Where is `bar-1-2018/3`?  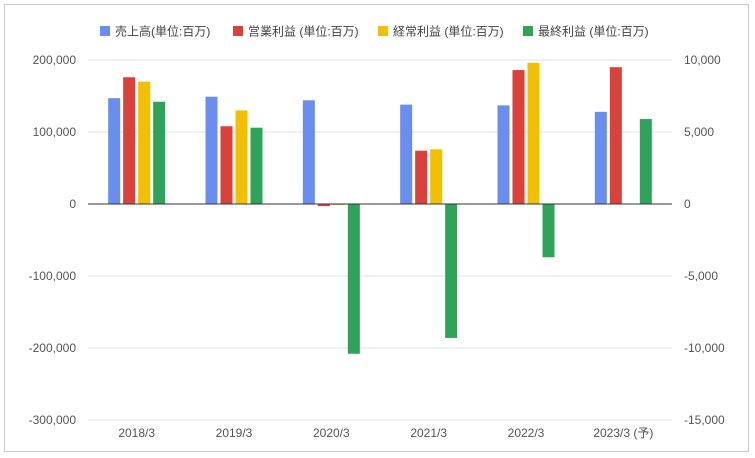
bar-1-2018/3 is located at coordinates (114, 151).